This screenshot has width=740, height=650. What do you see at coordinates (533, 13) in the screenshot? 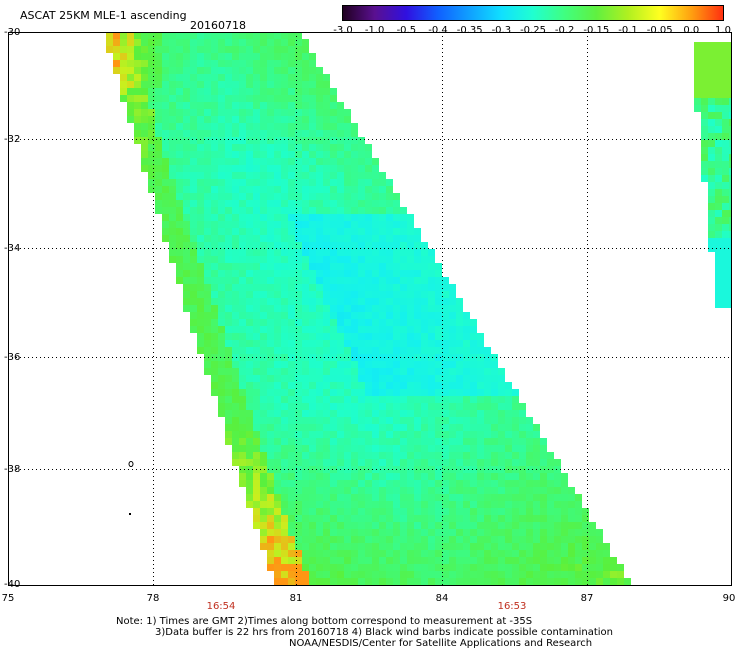
I see `colorbar` at bounding box center [533, 13].